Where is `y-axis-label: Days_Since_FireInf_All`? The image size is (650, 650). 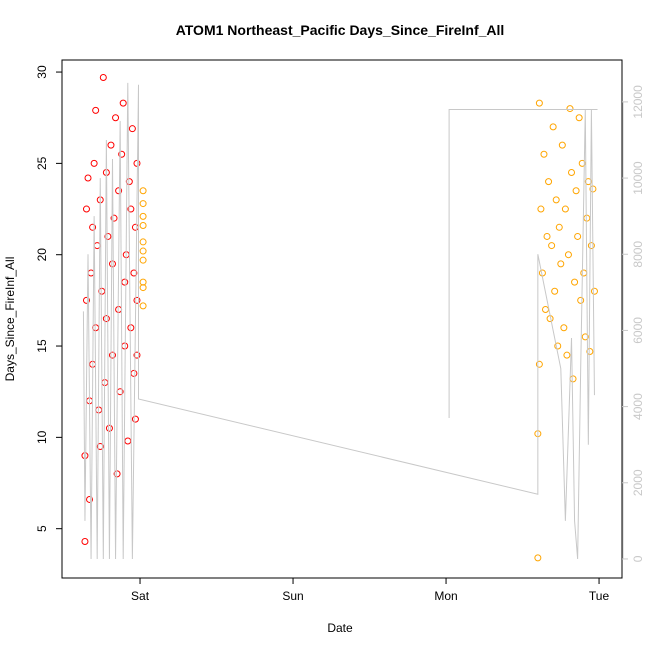 y-axis-label: Days_Since_FireInf_All is located at coordinates (10, 319).